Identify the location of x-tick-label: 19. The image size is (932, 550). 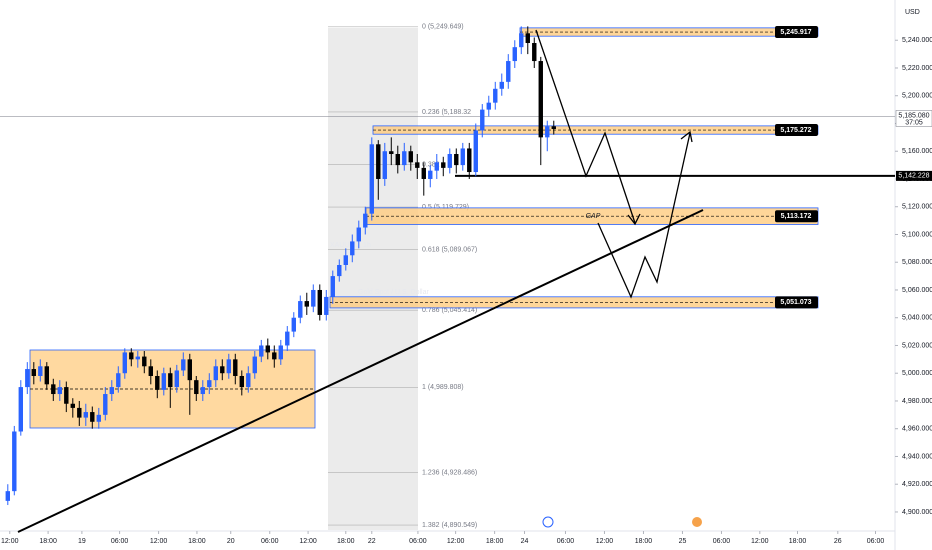
(82, 541).